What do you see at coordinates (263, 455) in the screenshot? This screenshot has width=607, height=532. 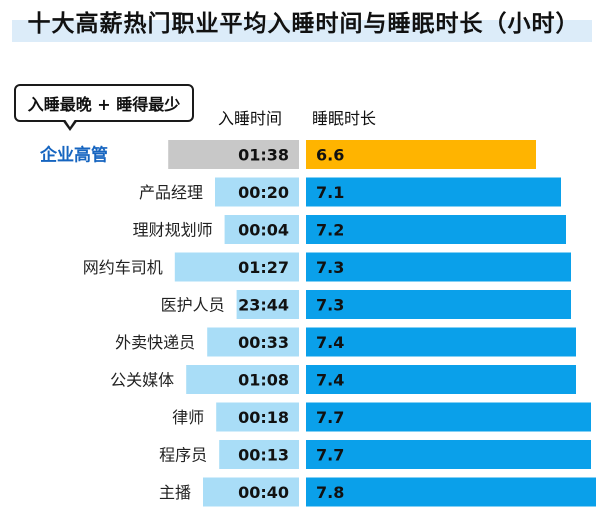 I see `bedtime-label: 00:13` at bounding box center [263, 455].